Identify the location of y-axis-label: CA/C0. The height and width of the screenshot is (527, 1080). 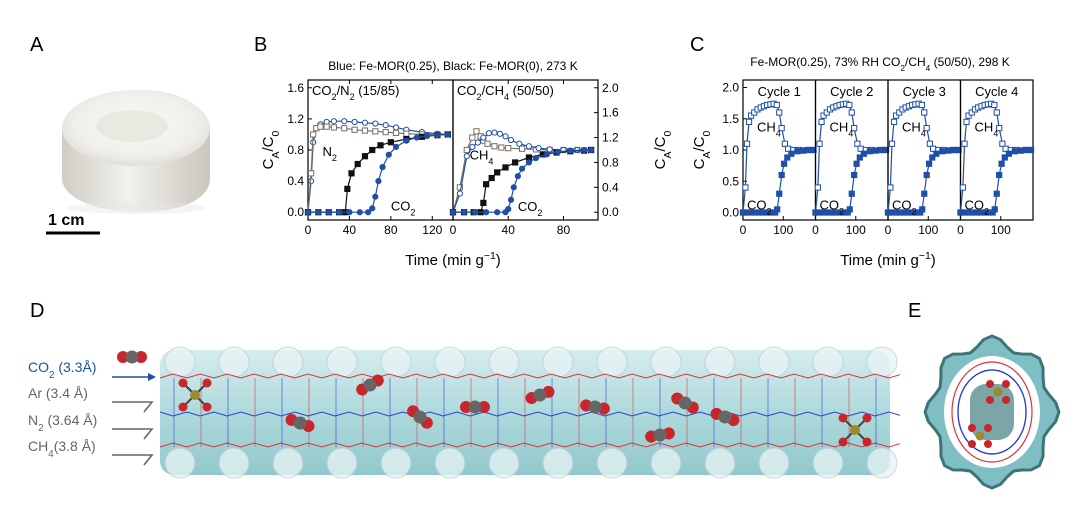
(702, 149).